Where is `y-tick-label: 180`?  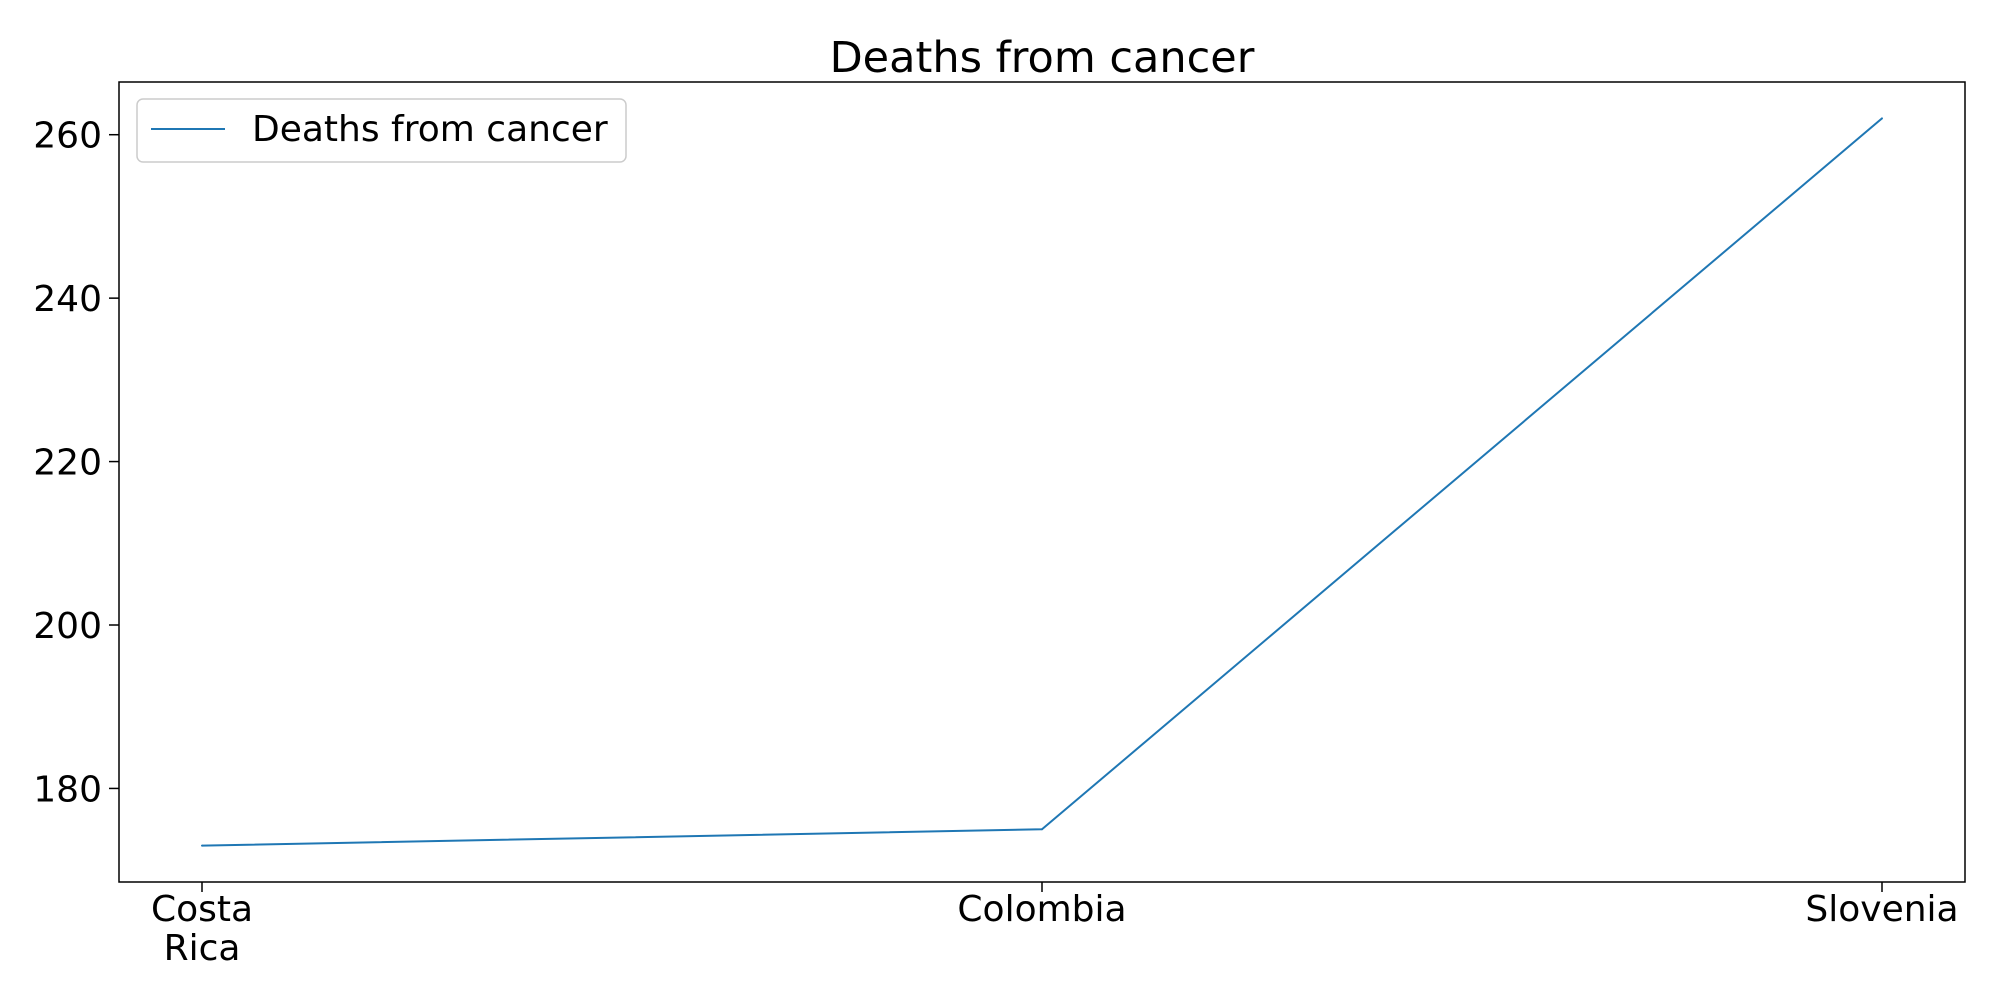 y-tick-label: 180 is located at coordinates (67, 789).